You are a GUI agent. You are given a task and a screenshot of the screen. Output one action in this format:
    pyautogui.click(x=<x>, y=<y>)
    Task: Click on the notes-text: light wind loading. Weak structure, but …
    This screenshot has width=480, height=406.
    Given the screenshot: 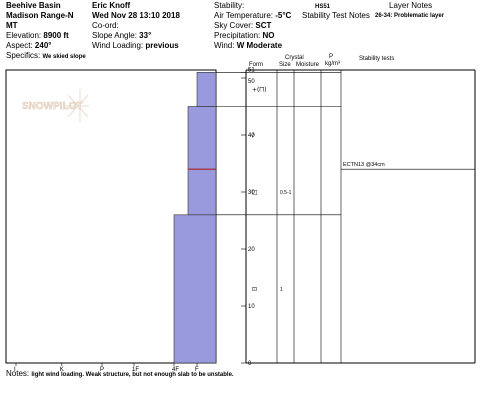 What is the action you would take?
    pyautogui.click(x=132, y=375)
    